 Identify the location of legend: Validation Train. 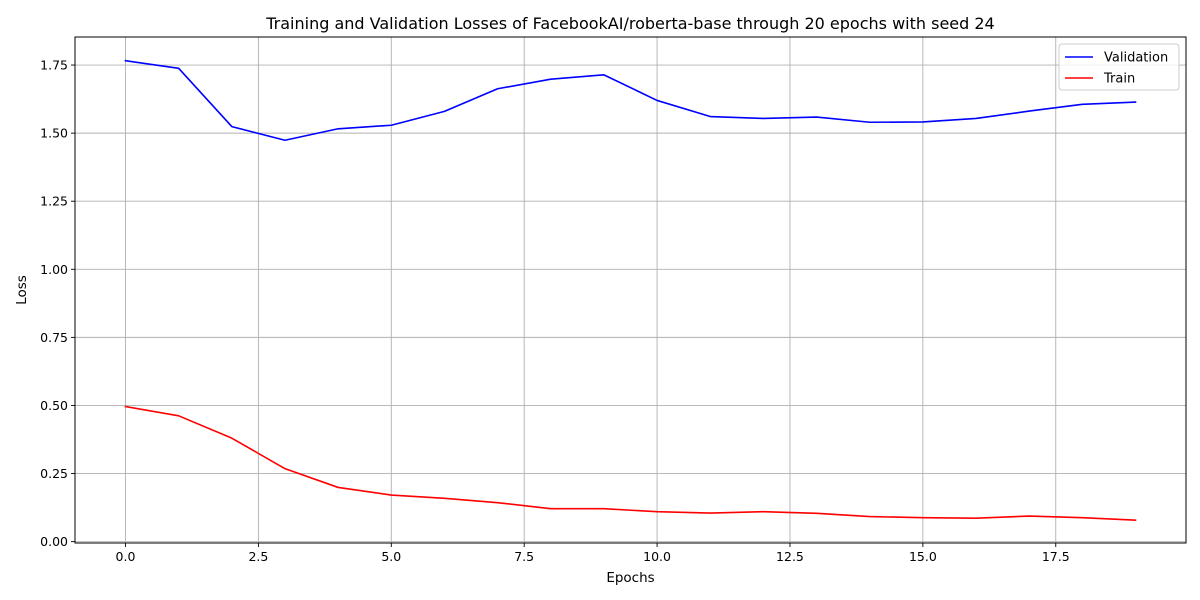
(1119, 67).